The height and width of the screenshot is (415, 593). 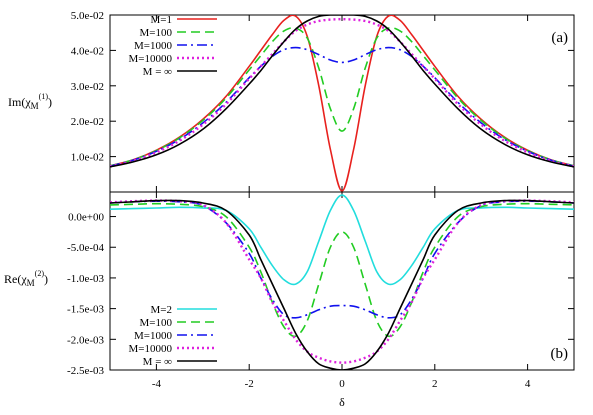 What do you see at coordinates (560, 354) in the screenshot?
I see `panel-b-tag: (b)` at bounding box center [560, 354].